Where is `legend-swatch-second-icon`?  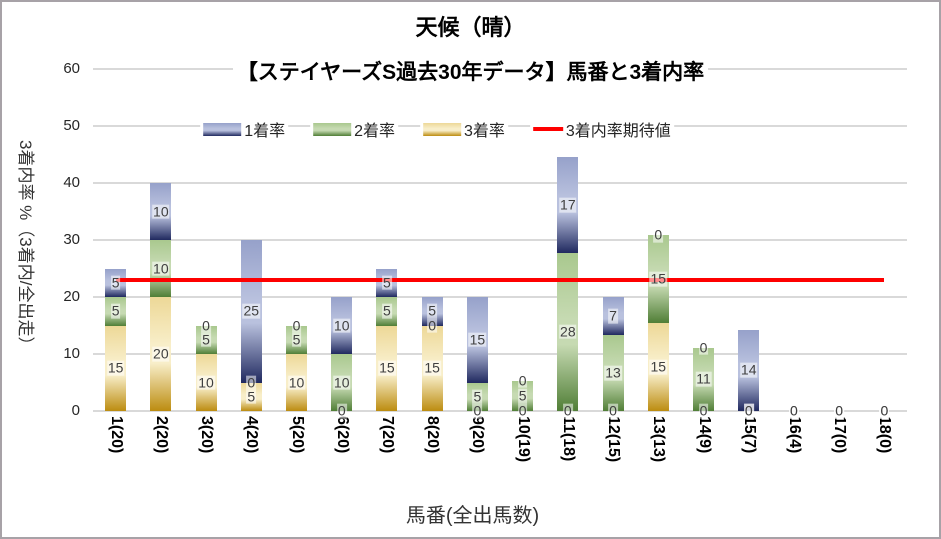
legend-swatch-second-icon is located at coordinates (332, 129).